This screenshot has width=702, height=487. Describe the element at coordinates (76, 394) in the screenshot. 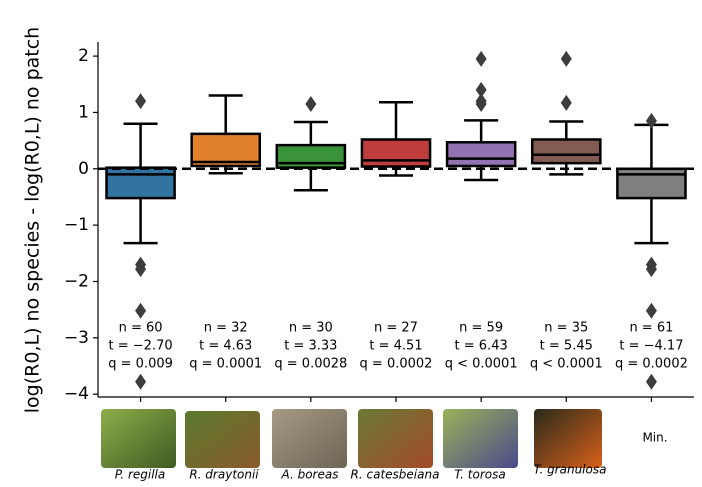

I see `y-tick-label: −4` at that location.